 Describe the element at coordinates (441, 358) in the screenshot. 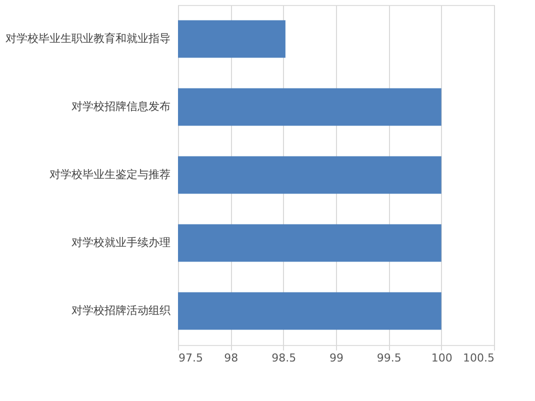

I see `x-tick-label: 100` at that location.